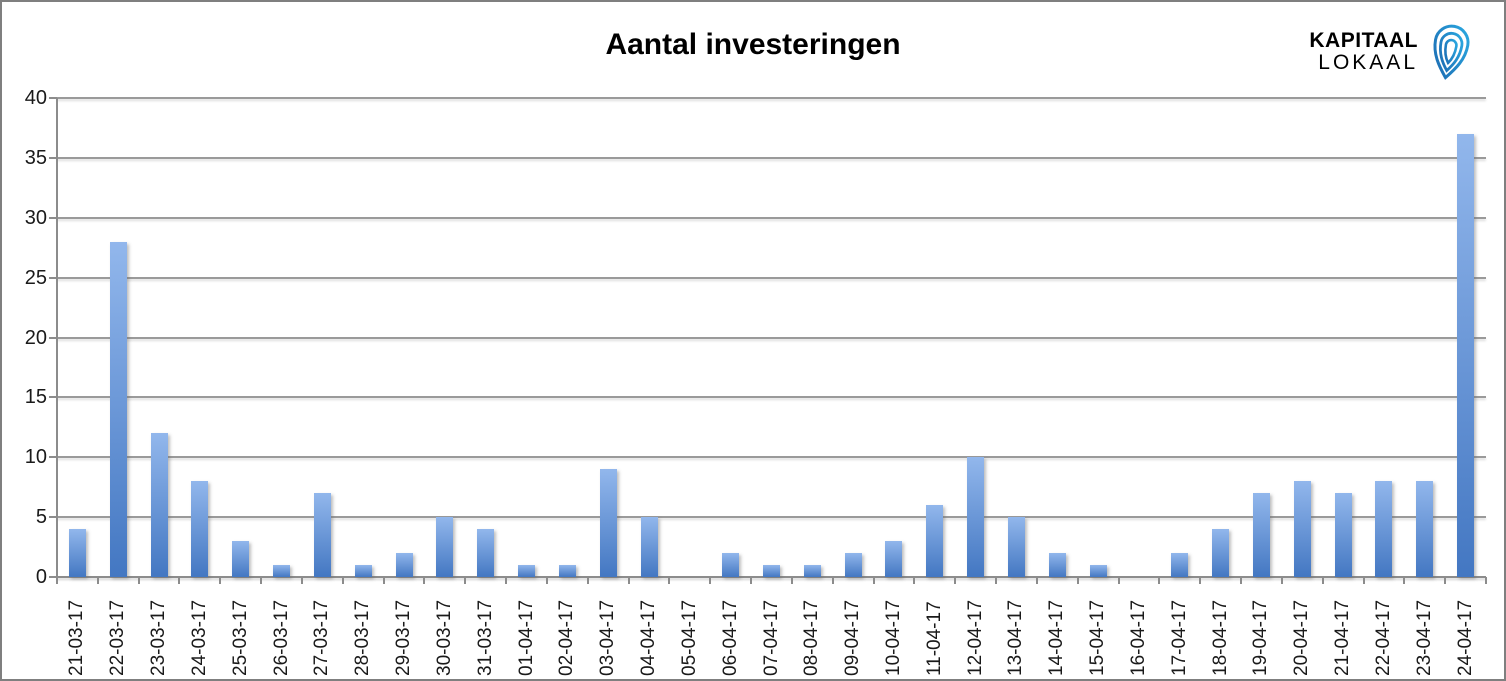 This screenshot has width=1506, height=681. What do you see at coordinates (1057, 637) in the screenshot?
I see `x-tick-label: 14-04-17` at bounding box center [1057, 637].